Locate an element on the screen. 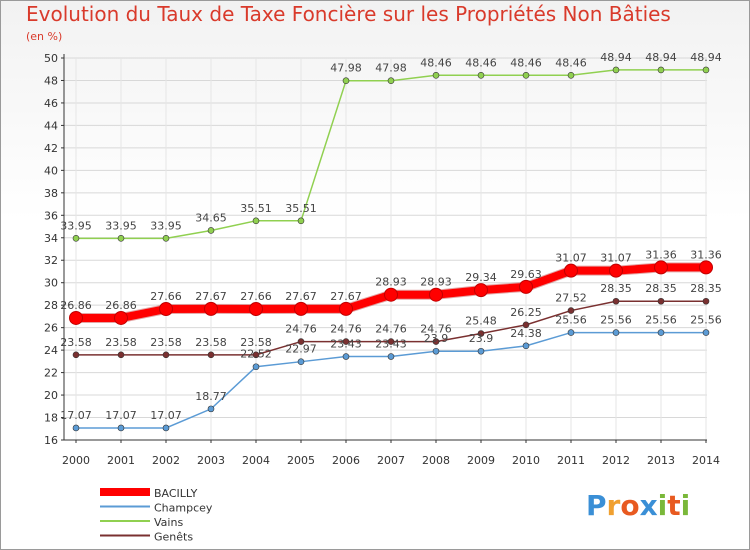 The image size is (750, 550). proxiti-logo: Proxiti is located at coordinates (638, 505).